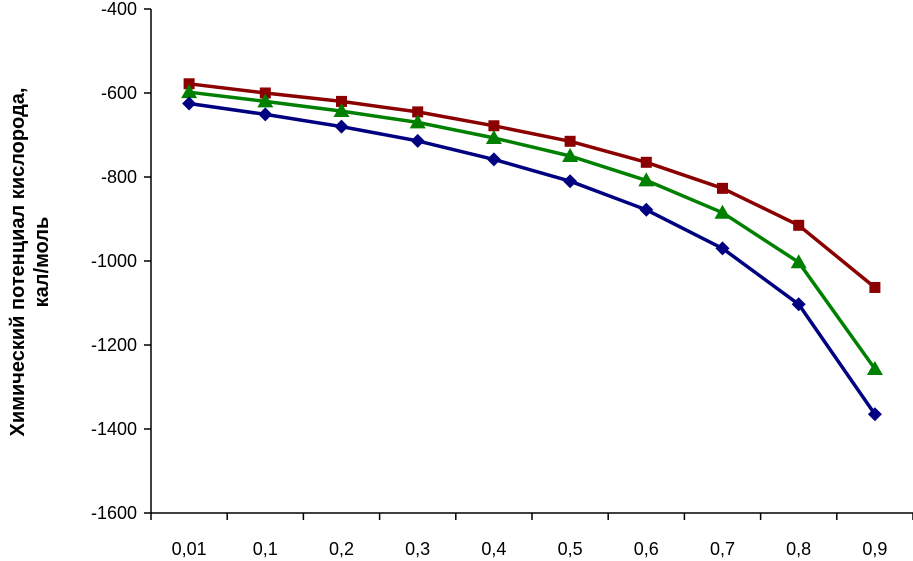 This screenshot has width=913, height=561. I want to click on y-tick-label: -1400, so click(114, 429).